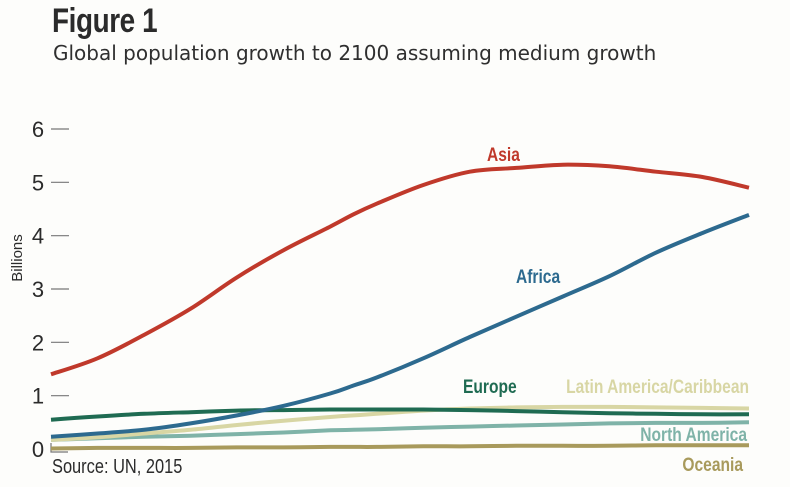  What do you see at coordinates (503, 155) in the screenshot?
I see `series-label-asia: Asia` at bounding box center [503, 155].